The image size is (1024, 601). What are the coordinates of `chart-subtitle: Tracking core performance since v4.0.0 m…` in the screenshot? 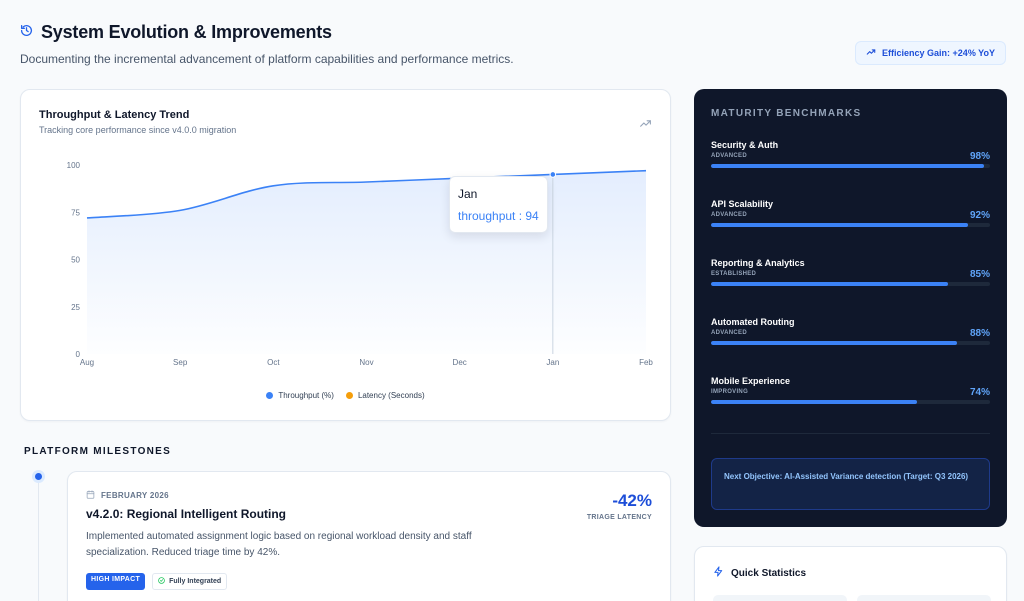 It's located at (138, 130).